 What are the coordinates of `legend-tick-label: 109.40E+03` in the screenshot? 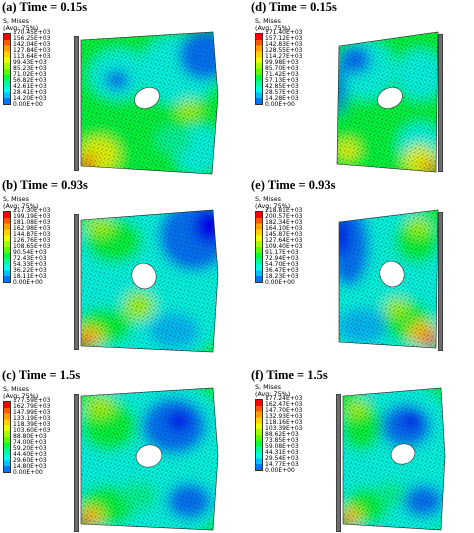 It's located at (284, 246).